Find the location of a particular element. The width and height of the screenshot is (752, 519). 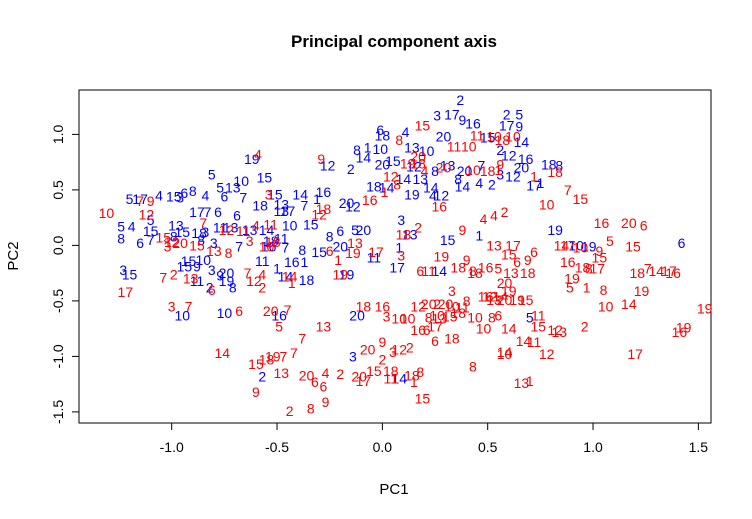

x-tick-label: 1.5 is located at coordinates (699, 447).